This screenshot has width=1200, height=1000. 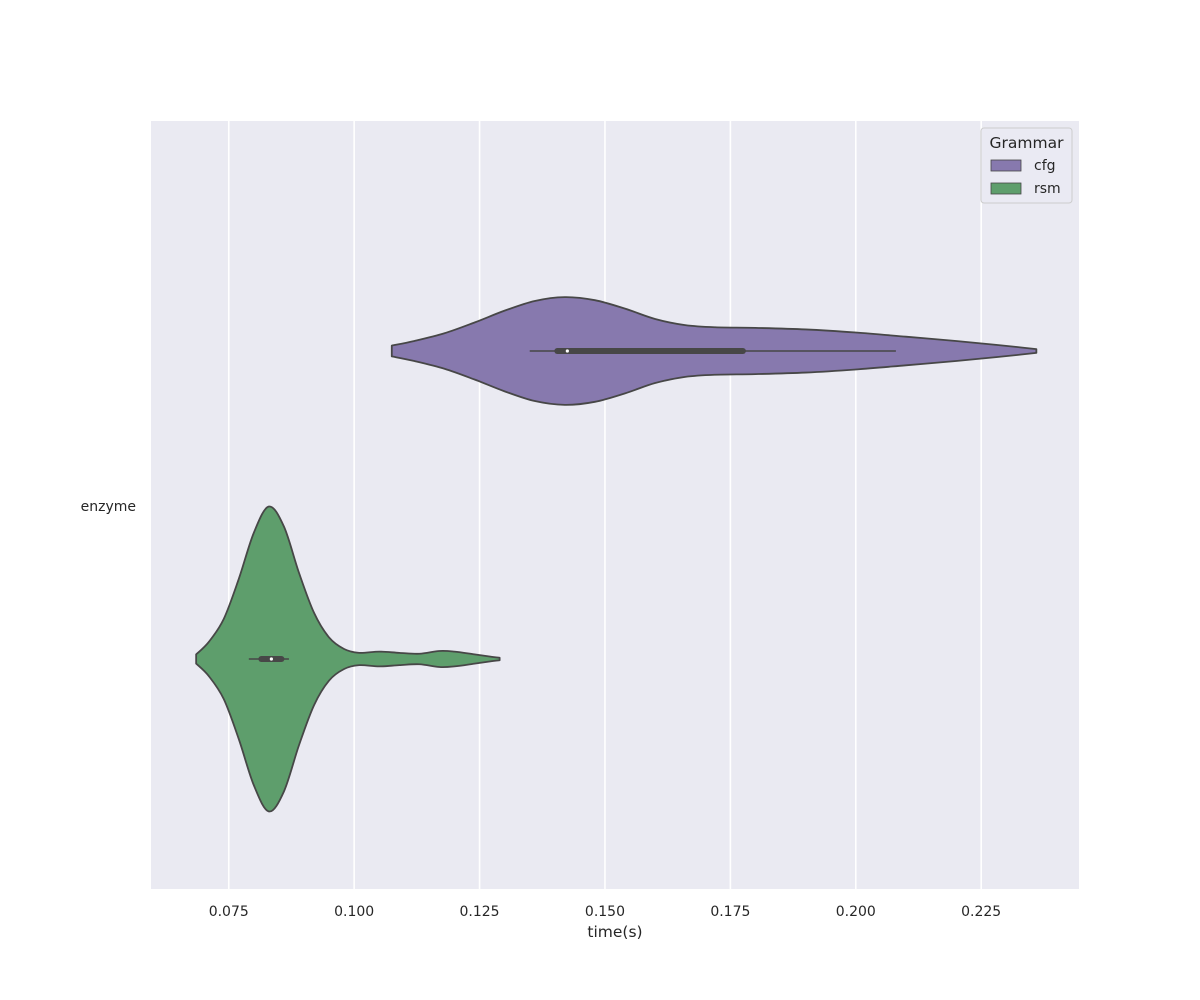 What do you see at coordinates (108, 507) in the screenshot?
I see `y-tick-label-enzyme: enzyme` at bounding box center [108, 507].